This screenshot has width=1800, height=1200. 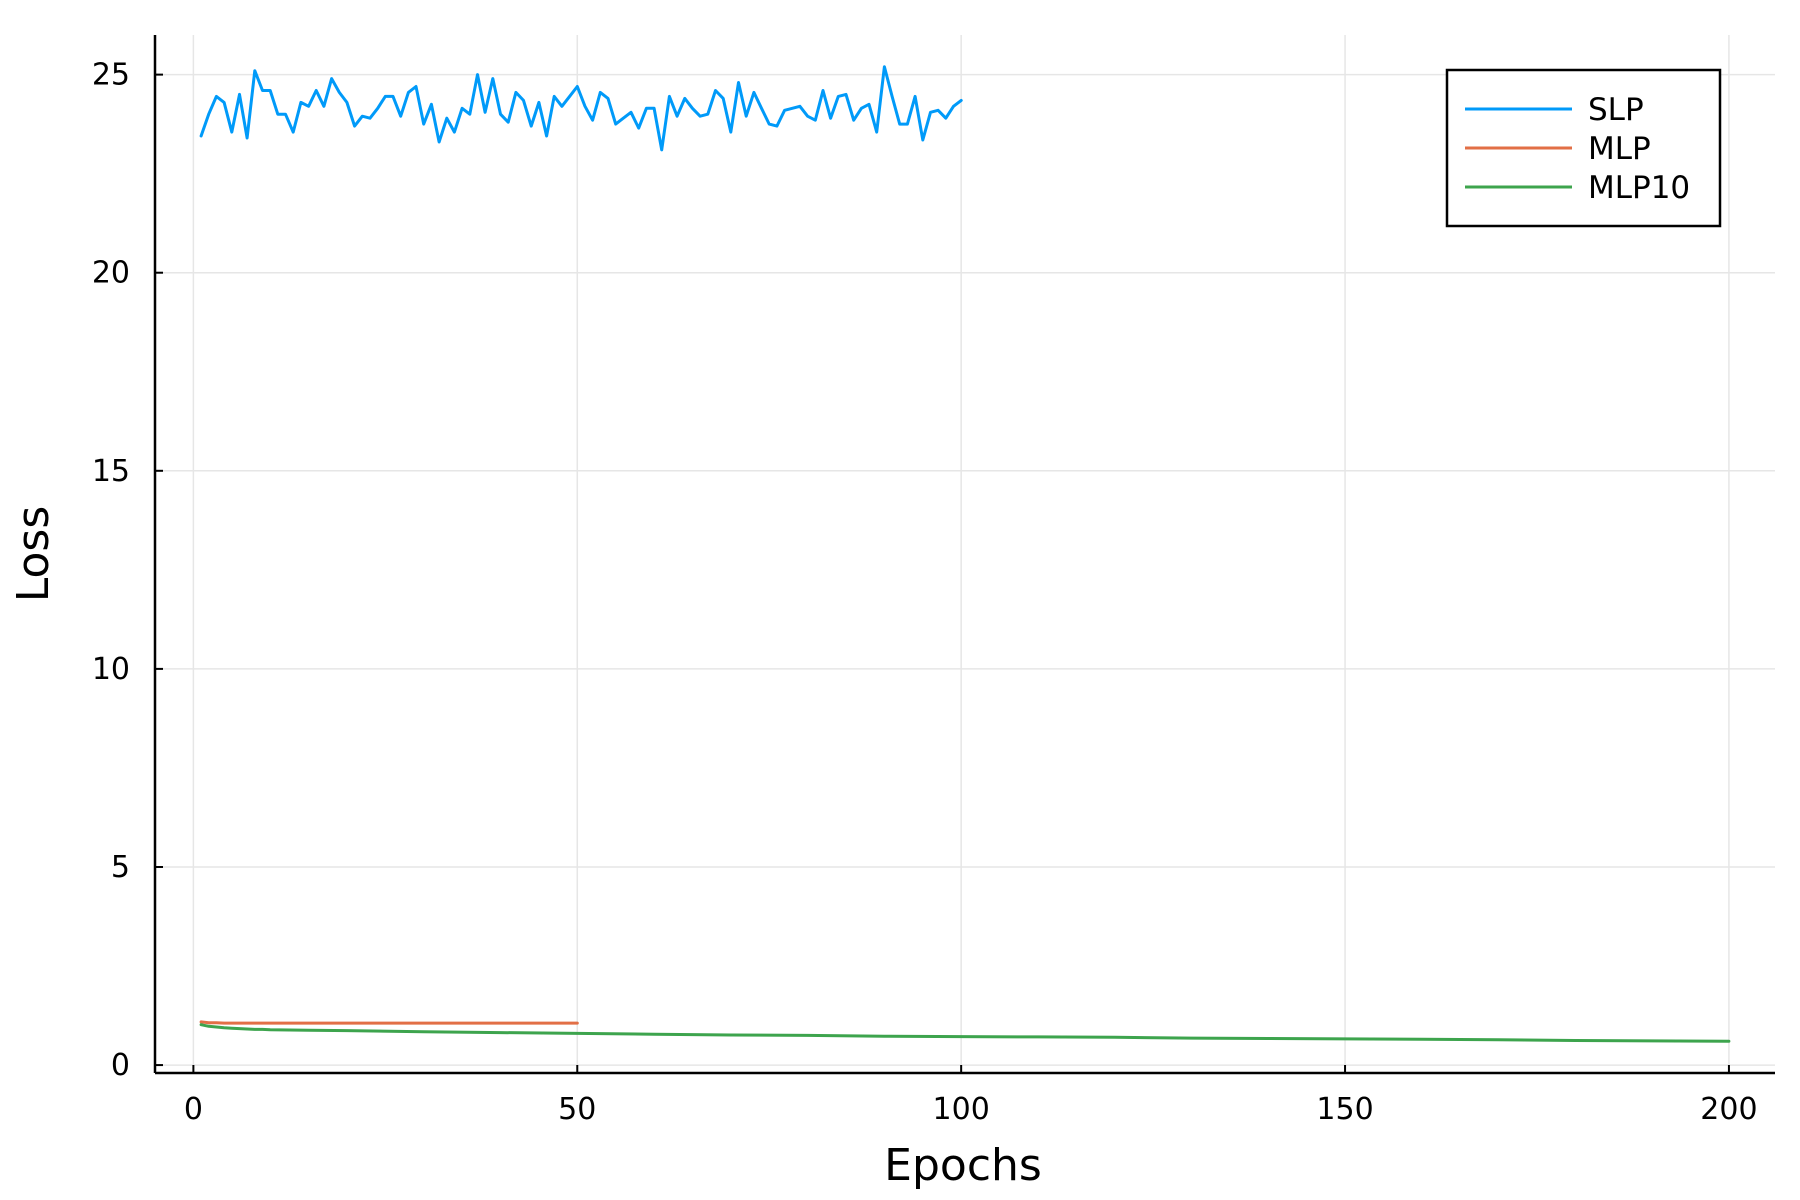 I want to click on y-tick-label: 10, so click(x=111, y=669).